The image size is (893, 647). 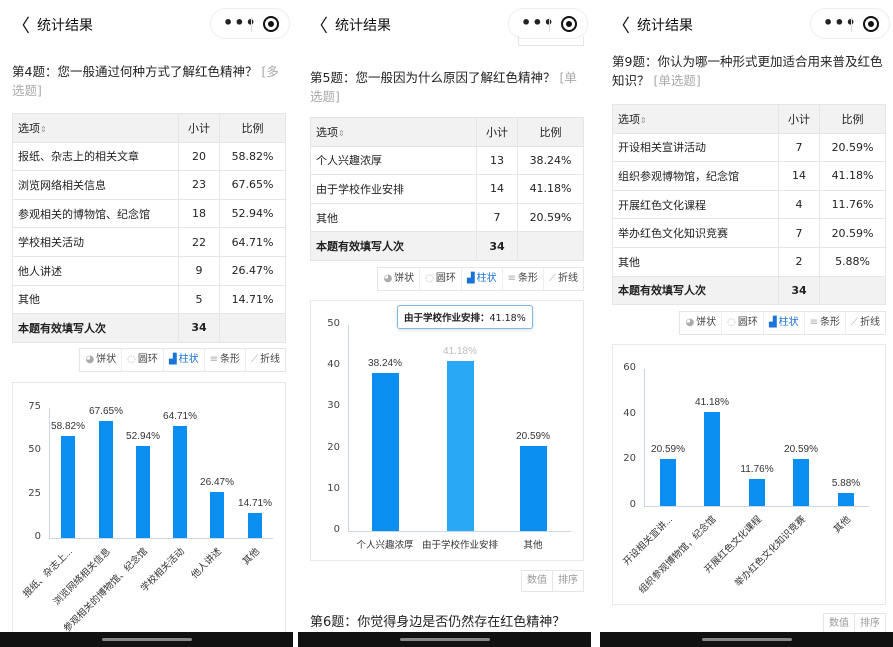 What do you see at coordinates (270, 359) in the screenshot?
I see `chart-type-label: 折线` at bounding box center [270, 359].